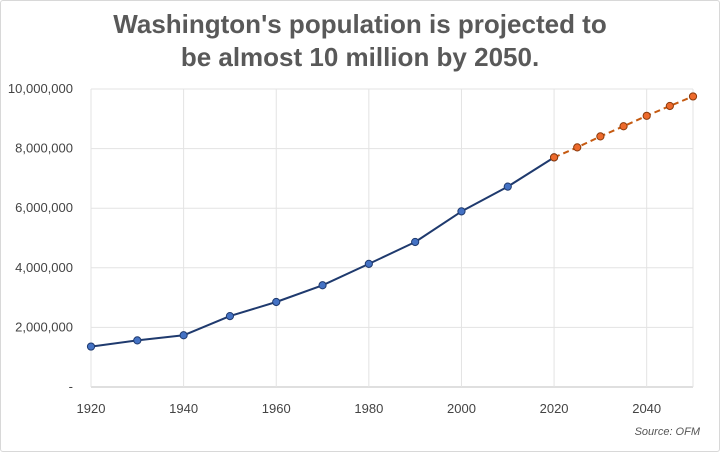 The width and height of the screenshot is (720, 452). What do you see at coordinates (554, 408) in the screenshot?
I see `x-tick-label: 2020` at bounding box center [554, 408].